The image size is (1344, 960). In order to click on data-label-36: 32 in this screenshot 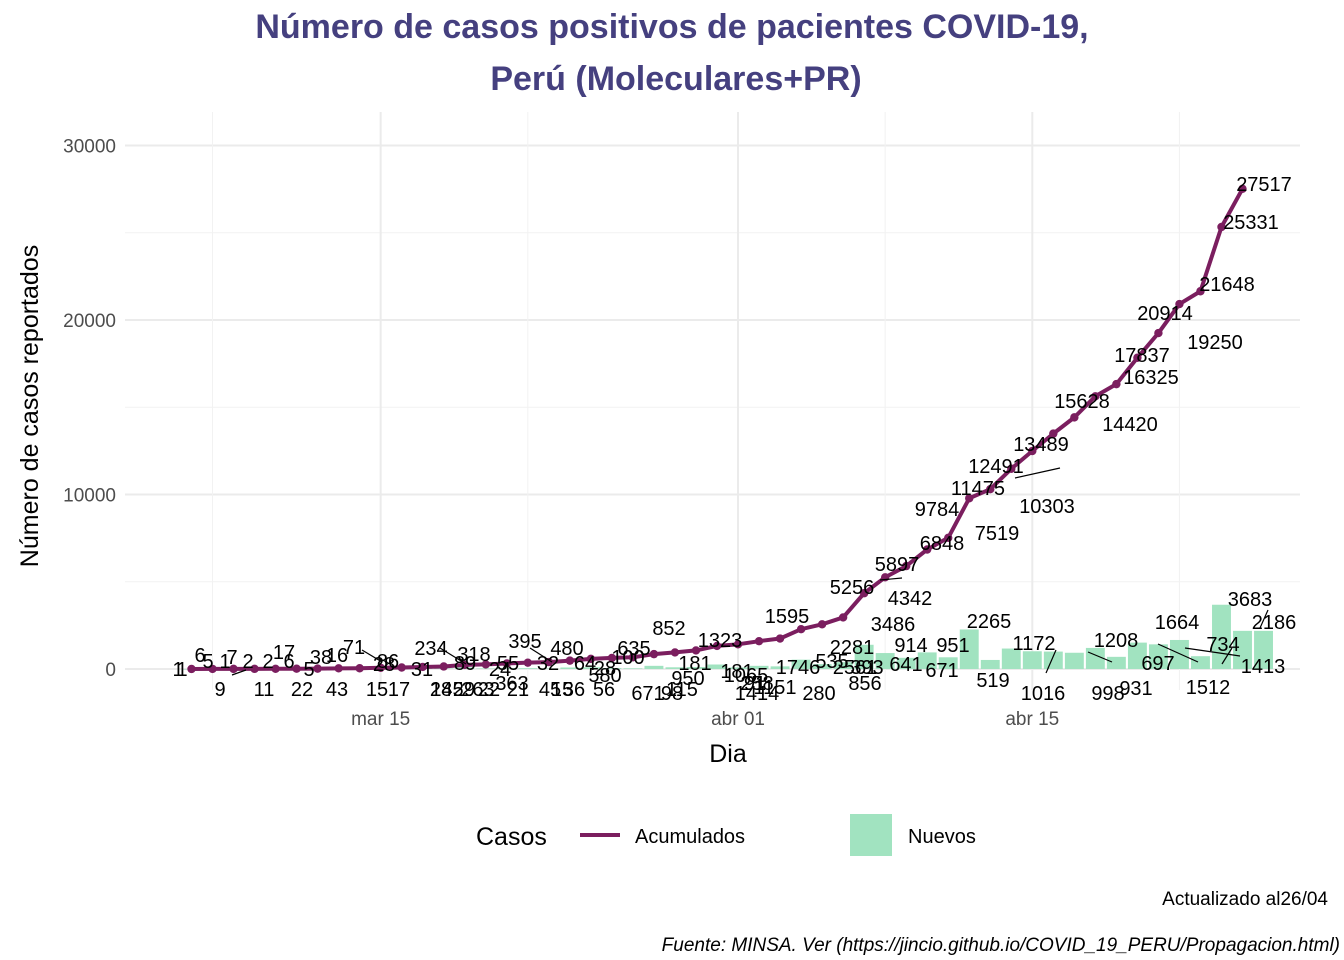, I will do `click(548, 664)`.